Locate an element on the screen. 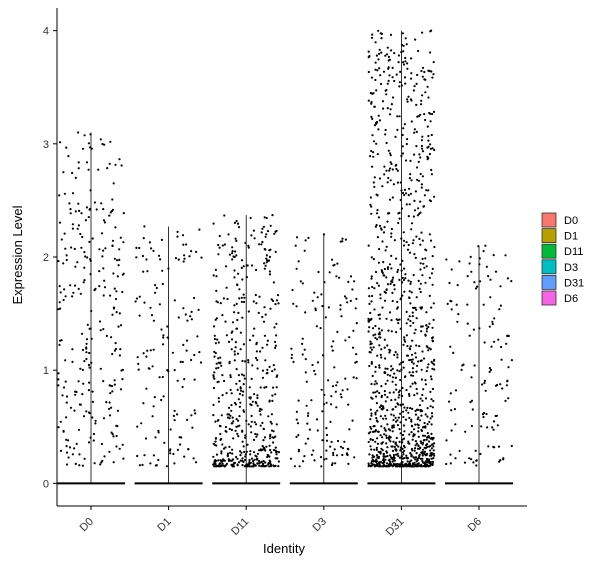 The width and height of the screenshot is (600, 568). x-axis-title: Identity is located at coordinates (284, 548).